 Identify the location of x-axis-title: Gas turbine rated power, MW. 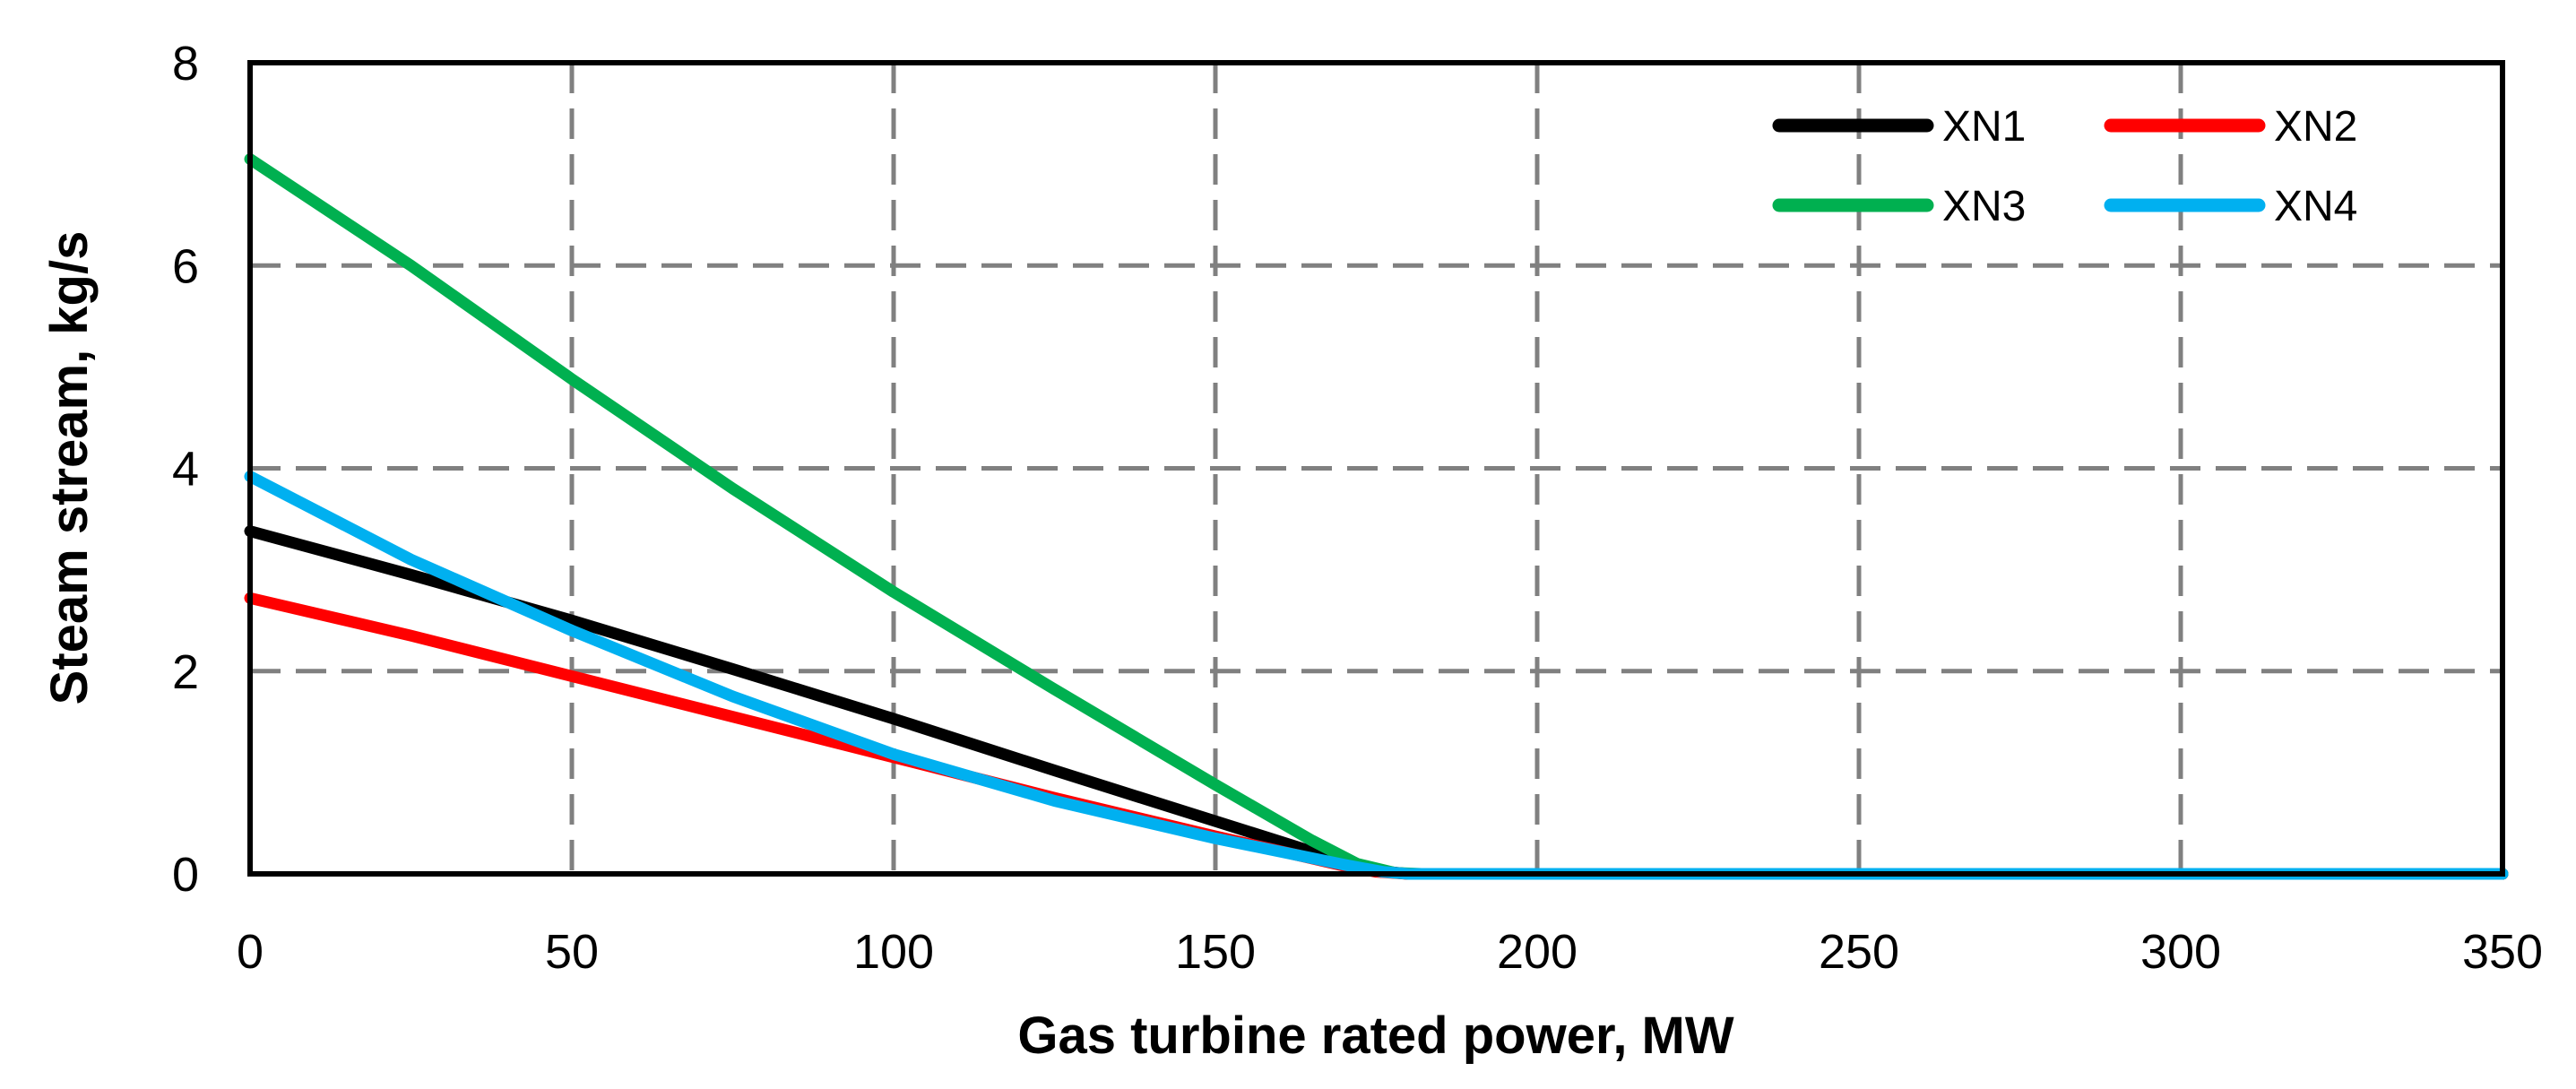
(1375, 1036).